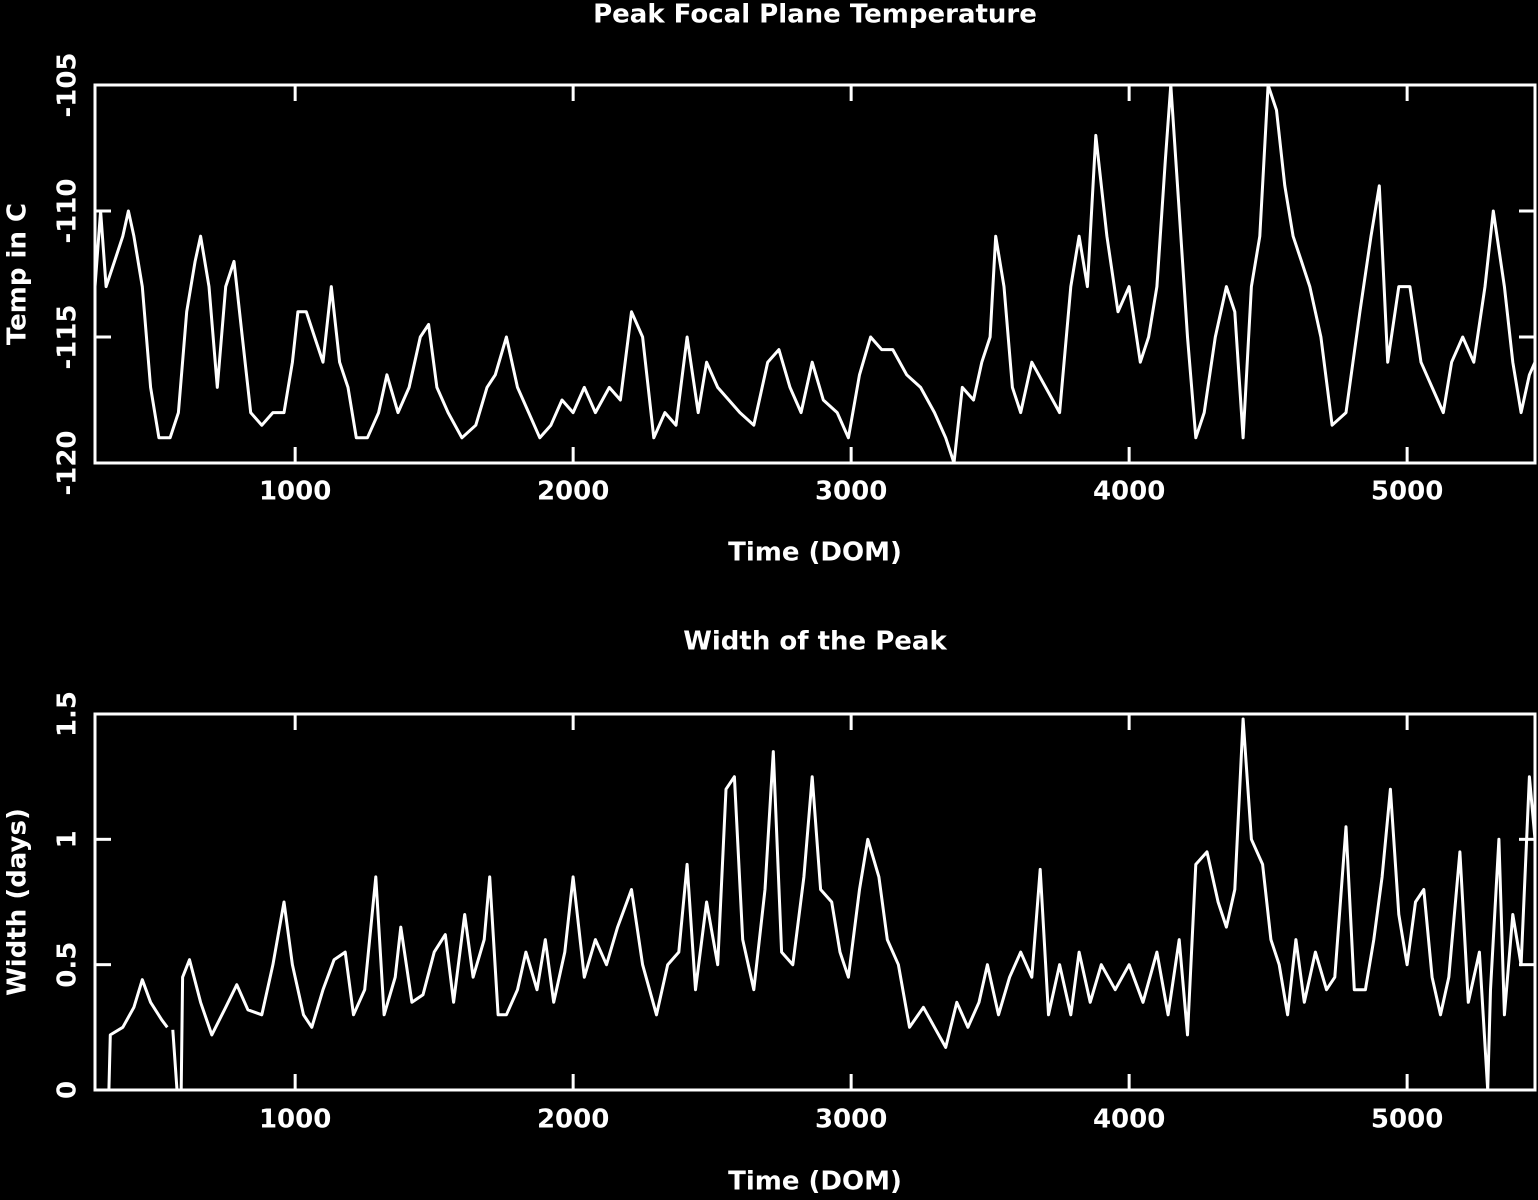 The height and width of the screenshot is (1200, 1538). I want to click on y-tick-label: 1, so click(68, 839).